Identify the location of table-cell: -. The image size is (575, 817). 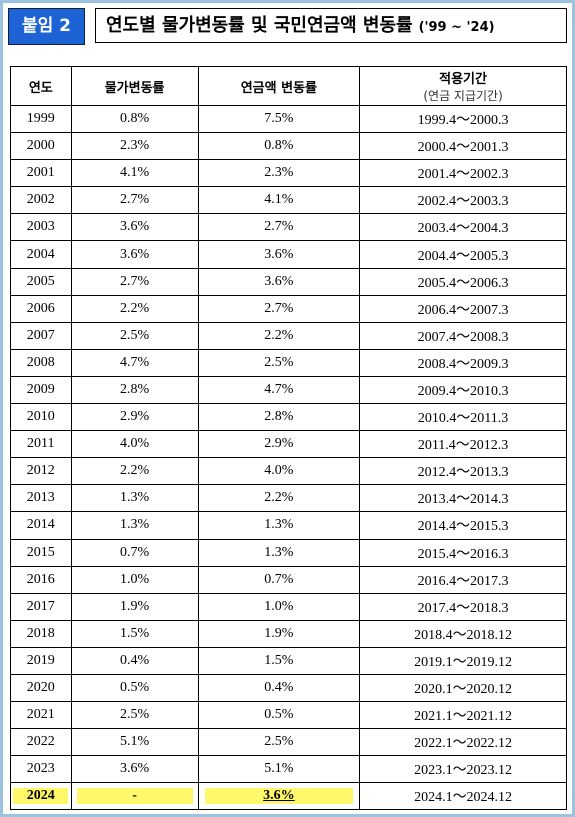
(134, 796).